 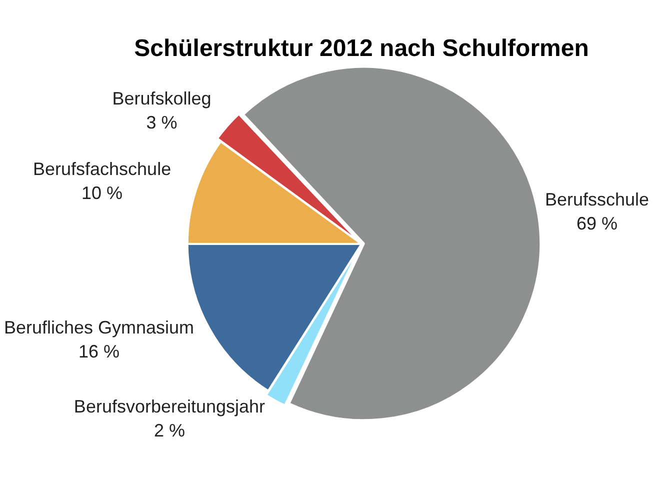 What do you see at coordinates (102, 169) in the screenshot?
I see `slice-label: Berufsfachschule` at bounding box center [102, 169].